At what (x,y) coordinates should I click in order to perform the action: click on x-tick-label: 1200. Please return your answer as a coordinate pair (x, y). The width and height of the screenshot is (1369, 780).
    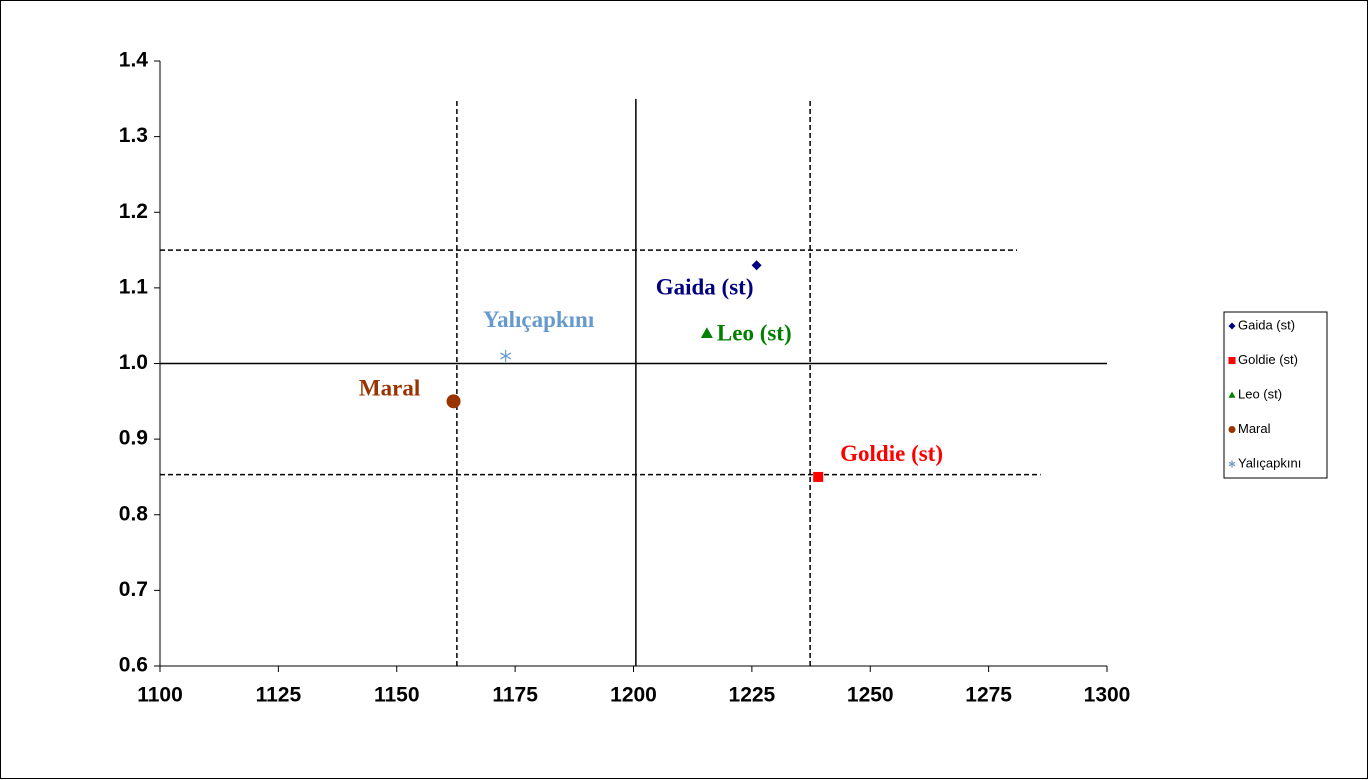
    Looking at the image, I should click on (633, 695).